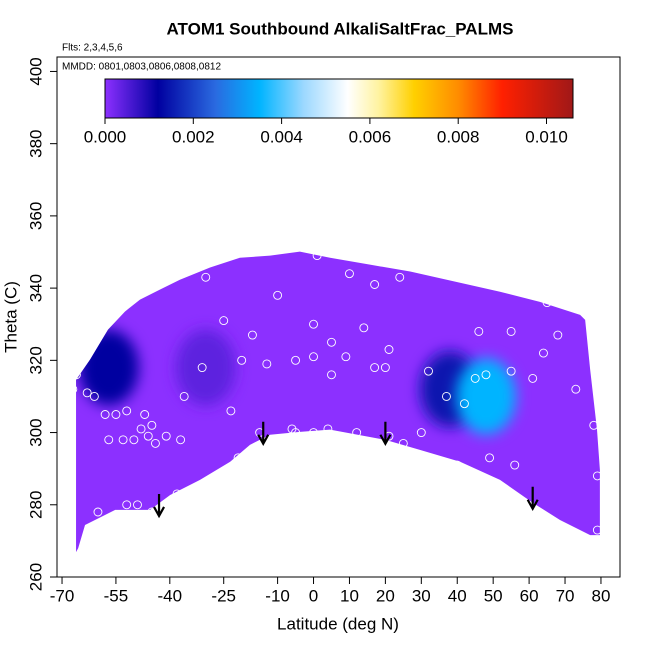 This screenshot has width=650, height=650. I want to click on x-tick-label: 40, so click(457, 595).